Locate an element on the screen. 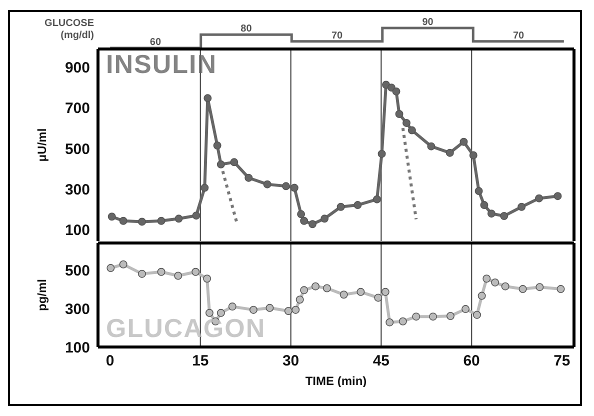  text: 60 is located at coordinates (156, 42).